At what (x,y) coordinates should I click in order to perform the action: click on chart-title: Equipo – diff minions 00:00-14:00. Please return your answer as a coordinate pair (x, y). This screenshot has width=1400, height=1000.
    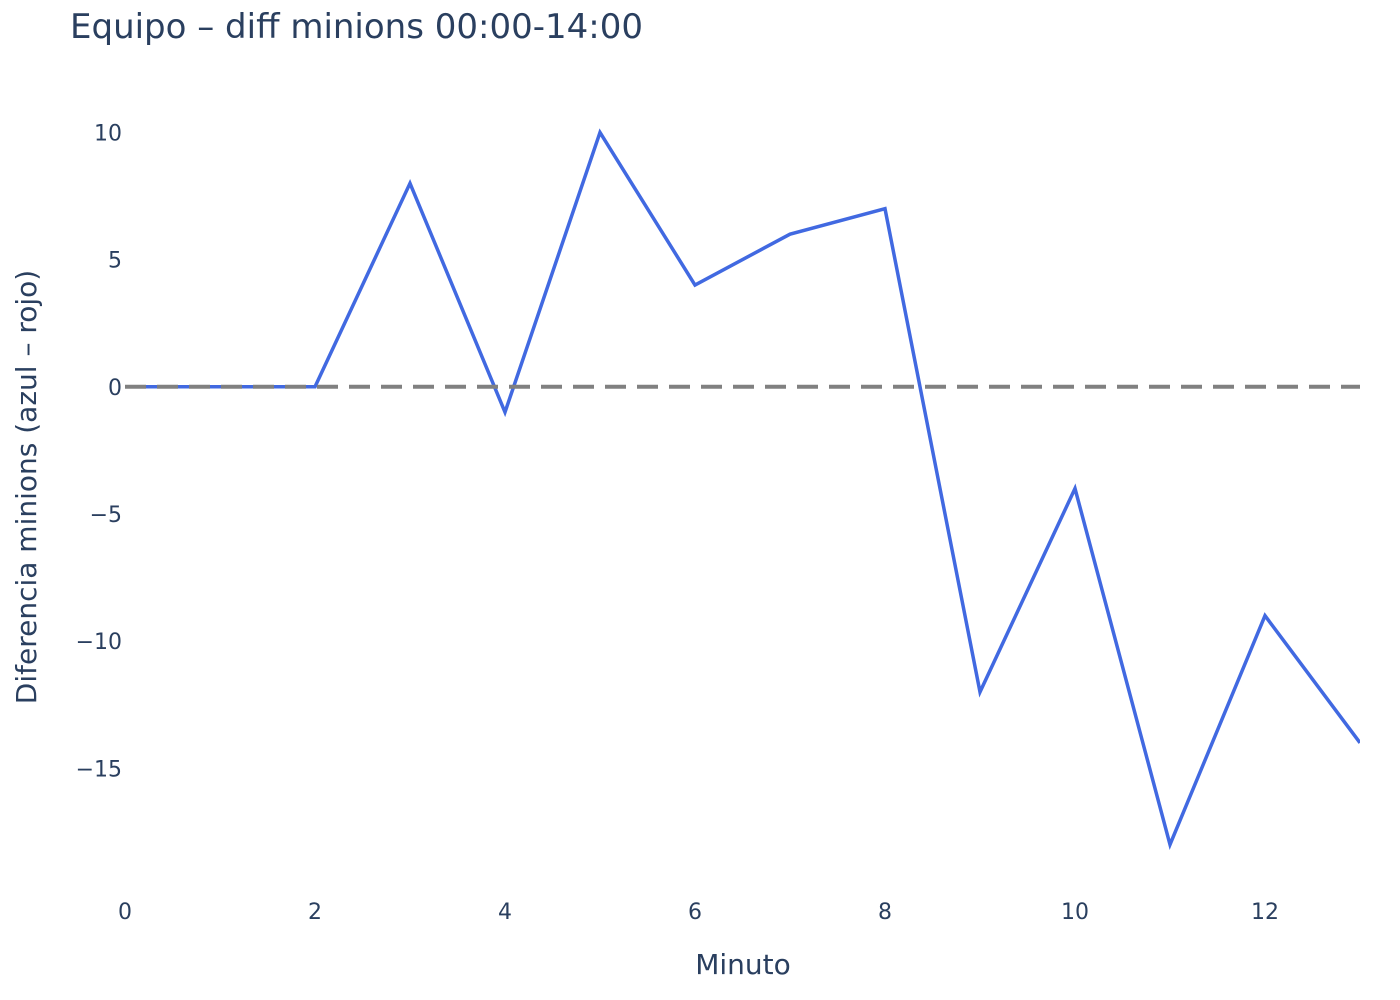
    Looking at the image, I should click on (356, 27).